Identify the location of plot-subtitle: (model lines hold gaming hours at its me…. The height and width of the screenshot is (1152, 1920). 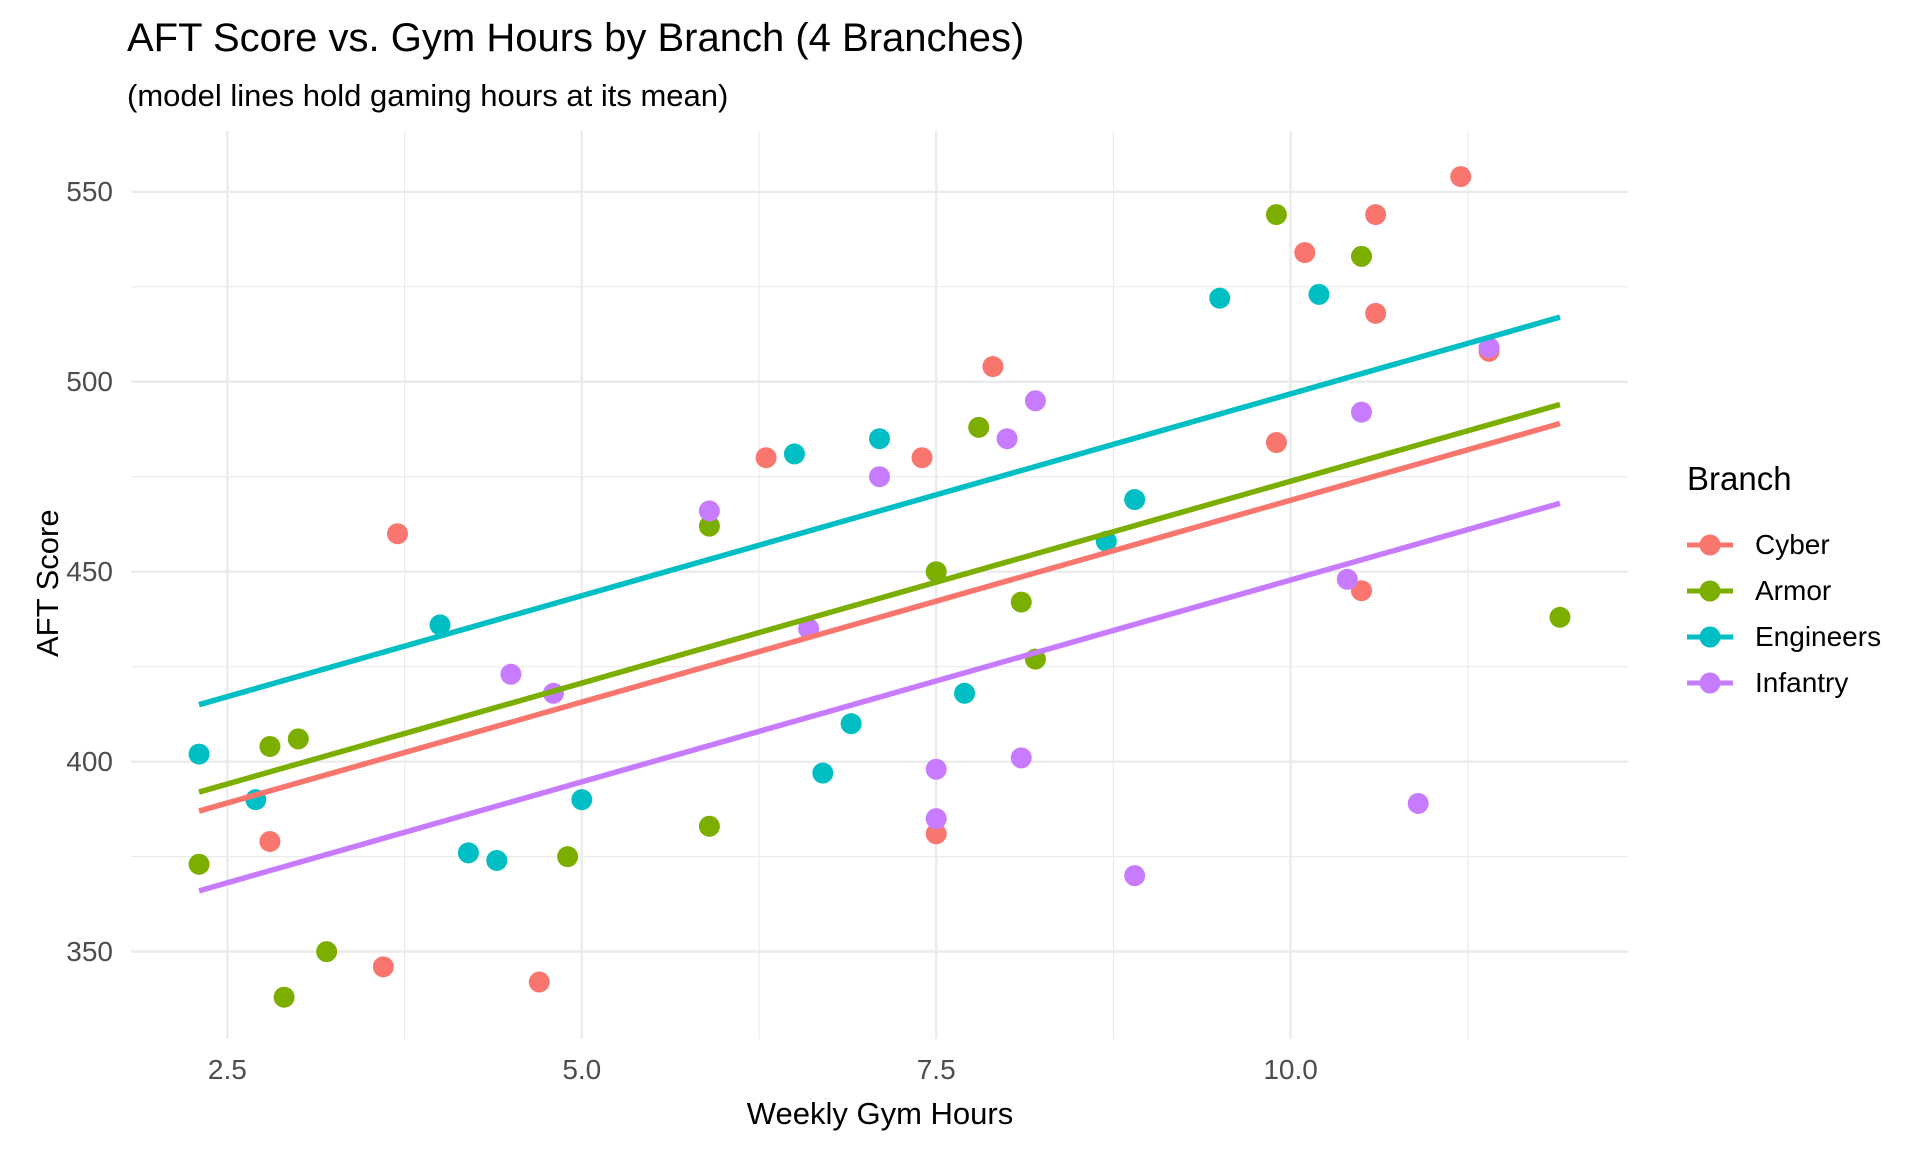
(428, 95).